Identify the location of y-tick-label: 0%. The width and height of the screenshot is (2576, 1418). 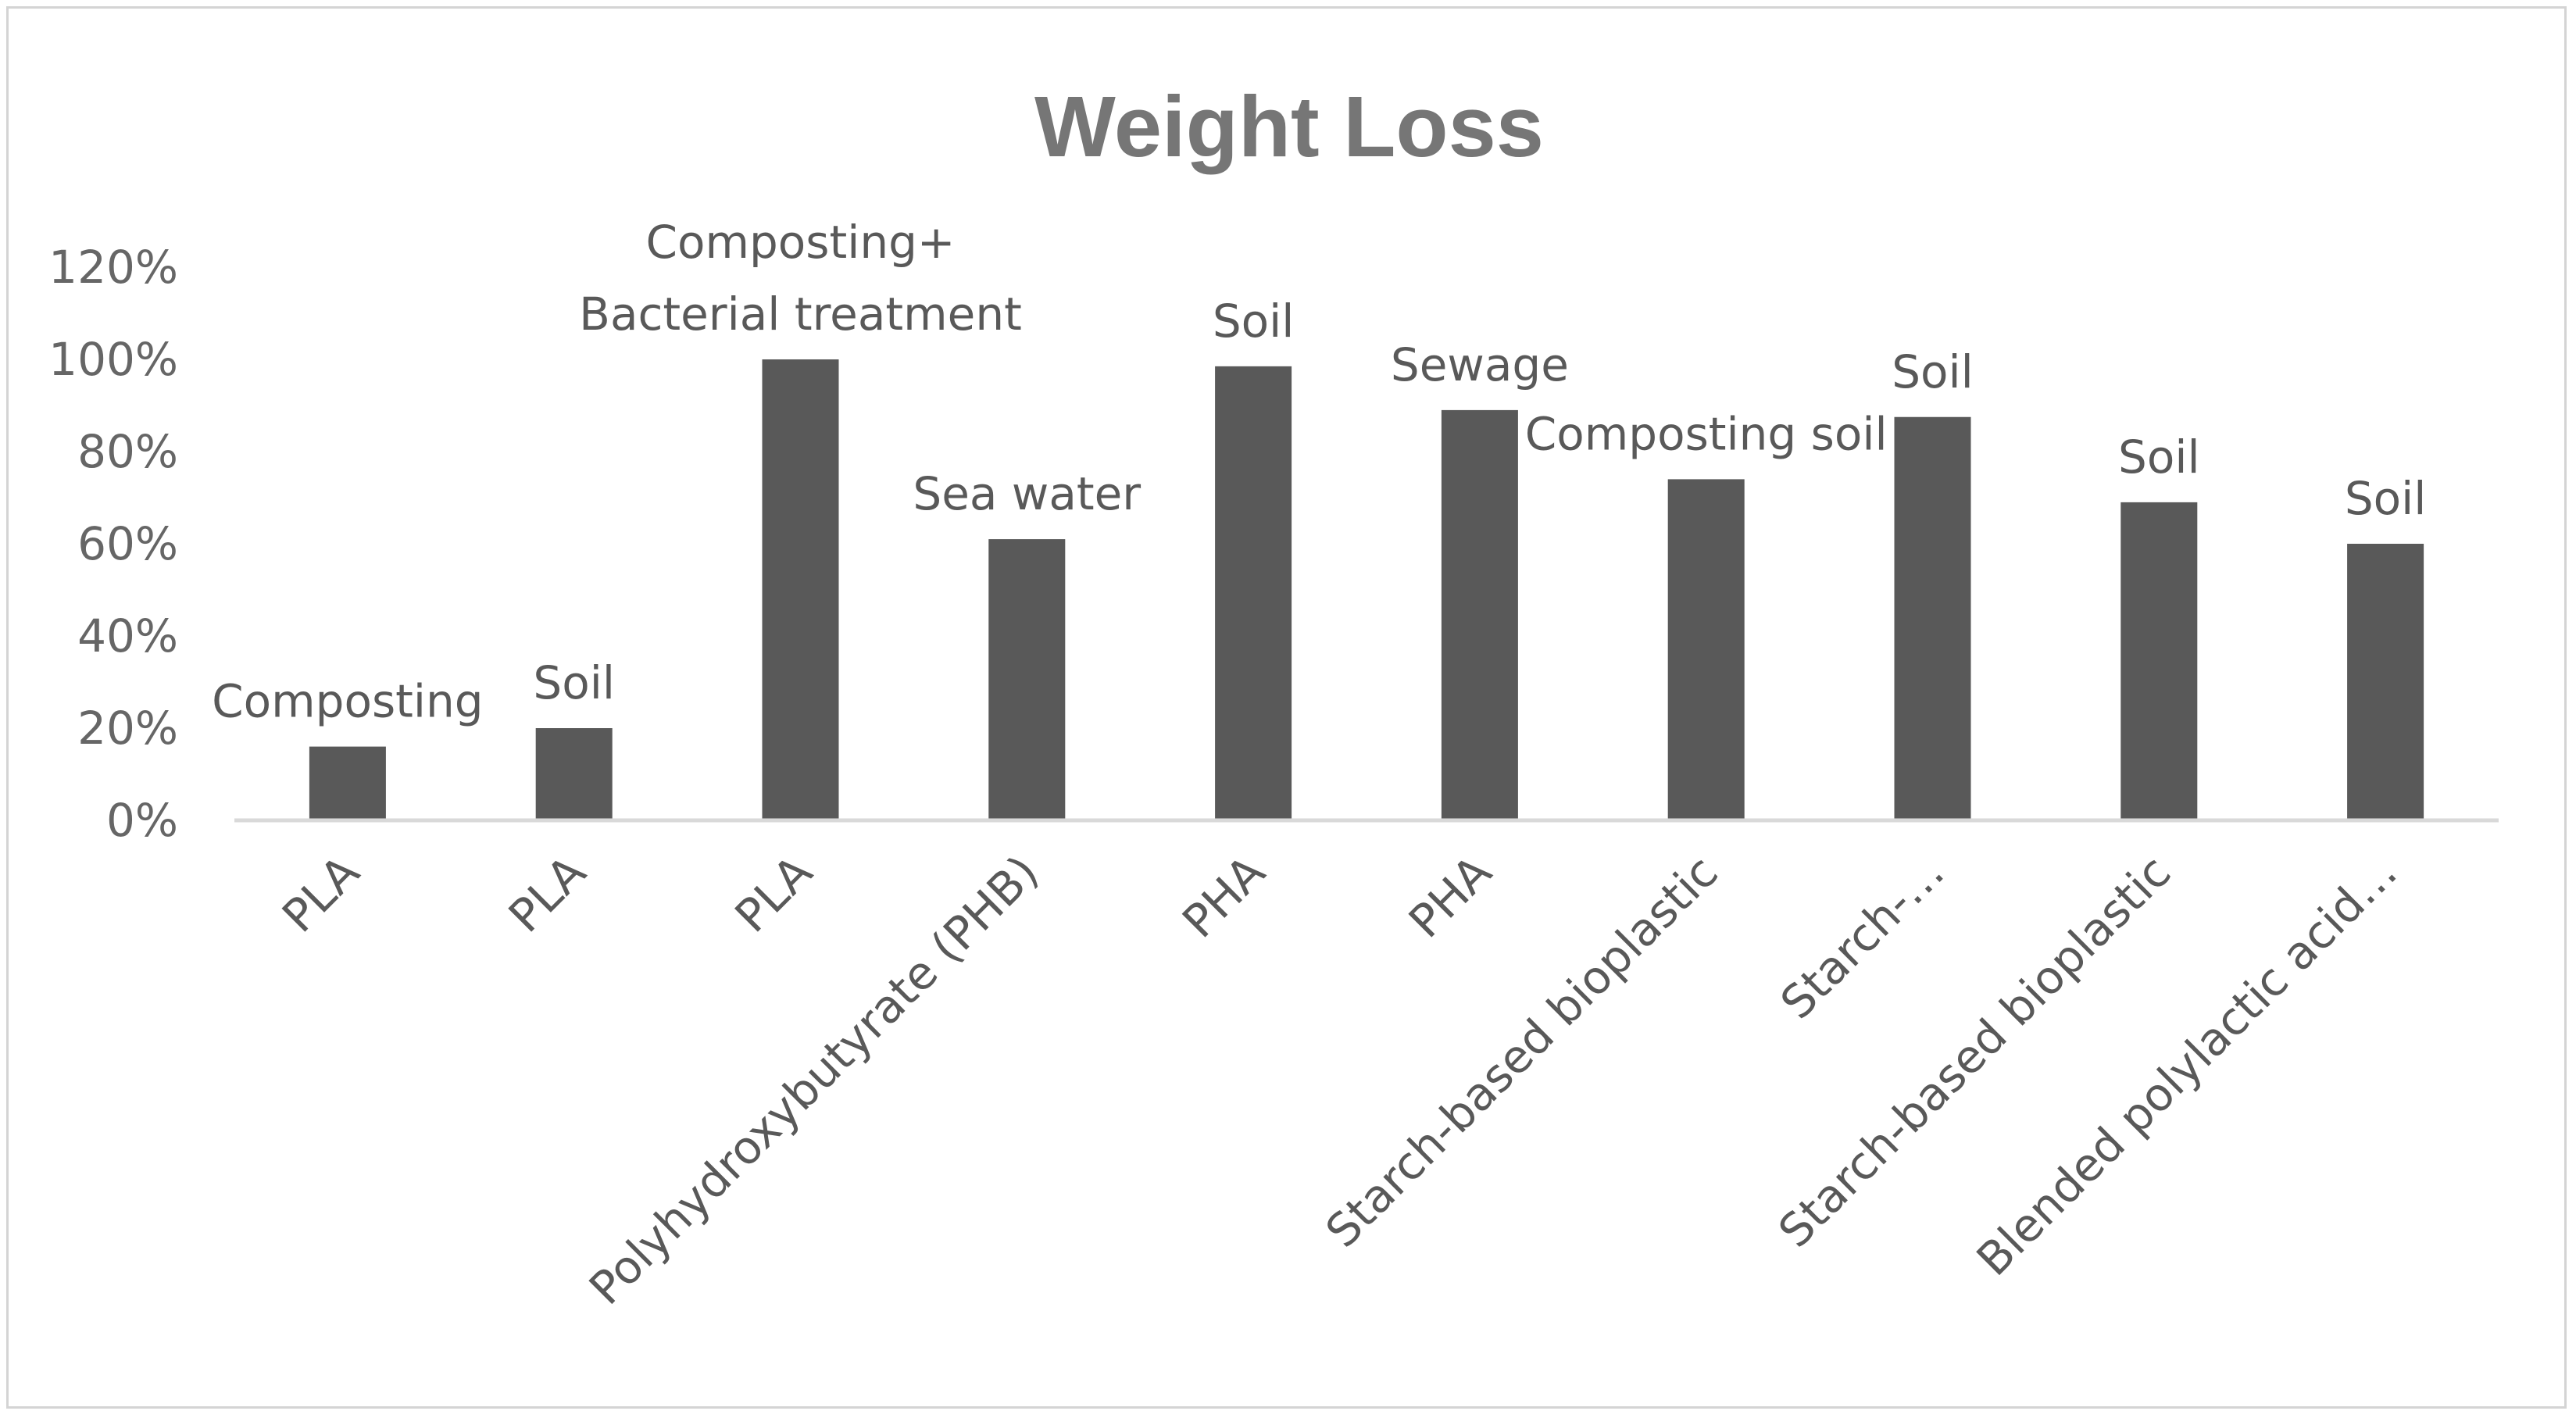
(142, 820).